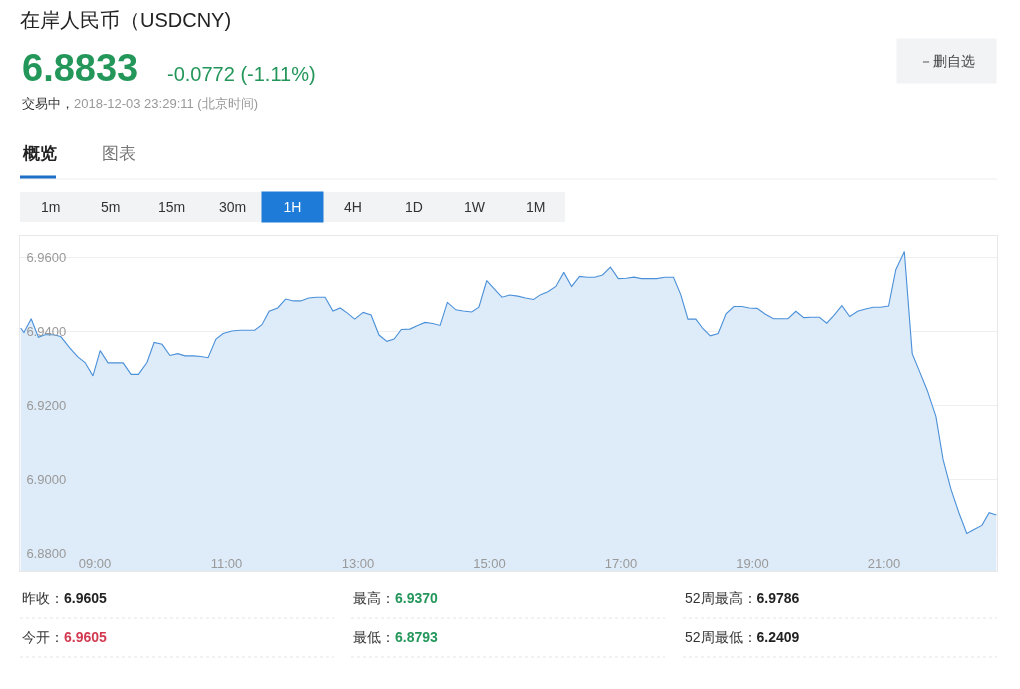  What do you see at coordinates (95, 563) in the screenshot?
I see `x-tick-label: 09:00` at bounding box center [95, 563].